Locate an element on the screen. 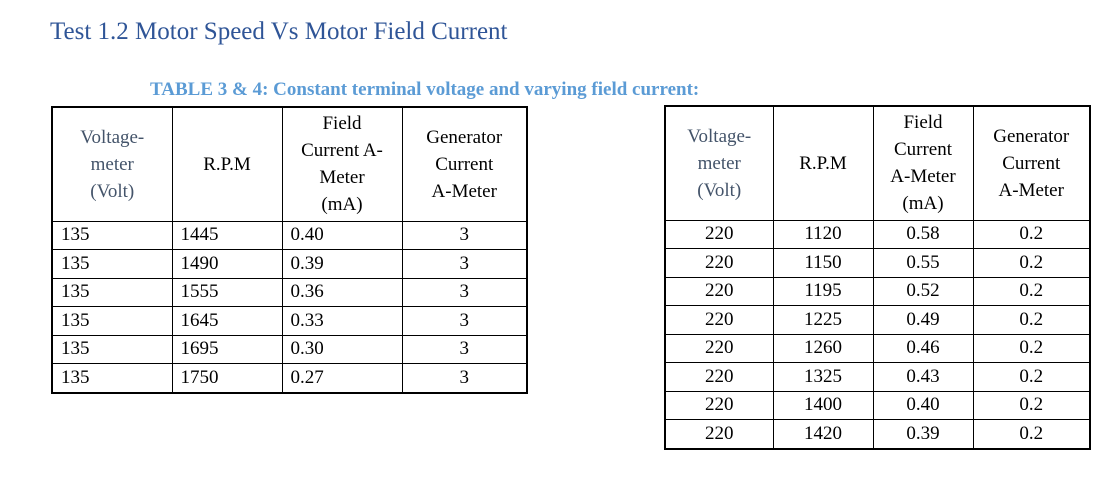  table-row: 220 1325 0.43 0.2 is located at coordinates (877, 377).